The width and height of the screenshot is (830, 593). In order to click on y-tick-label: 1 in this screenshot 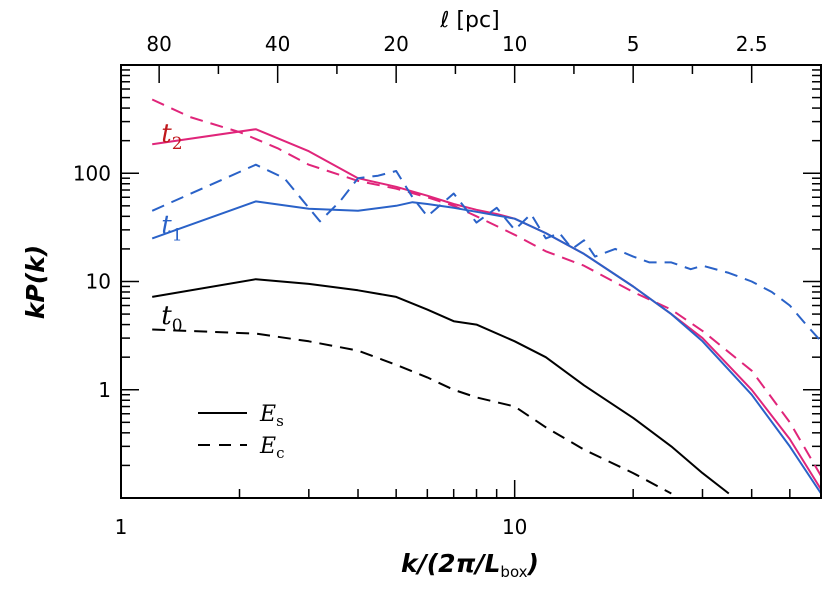, I will do `click(104, 390)`.